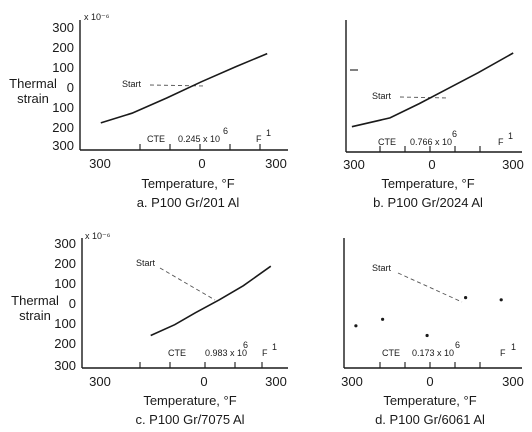 The height and width of the screenshot is (432, 532). I want to click on panel-caption: c. P100 Gr/7075 Al, so click(189, 419).